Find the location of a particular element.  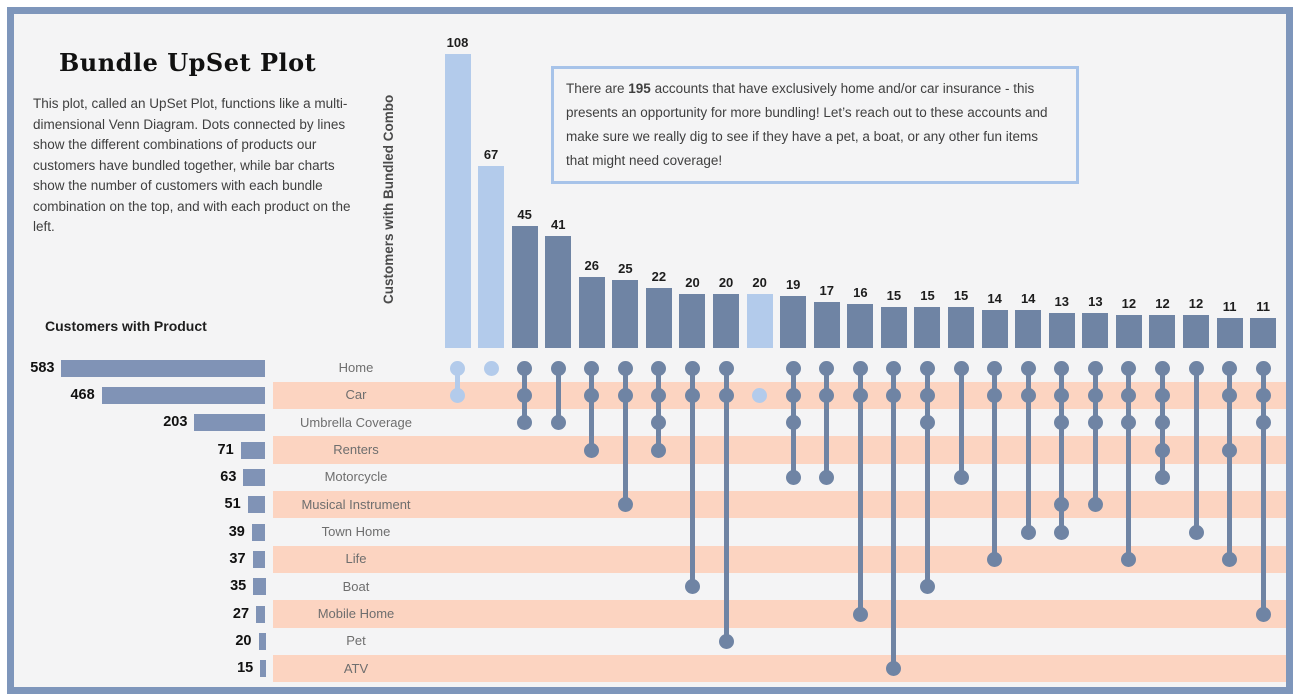

matrix-dot-6-car is located at coordinates (625, 395).